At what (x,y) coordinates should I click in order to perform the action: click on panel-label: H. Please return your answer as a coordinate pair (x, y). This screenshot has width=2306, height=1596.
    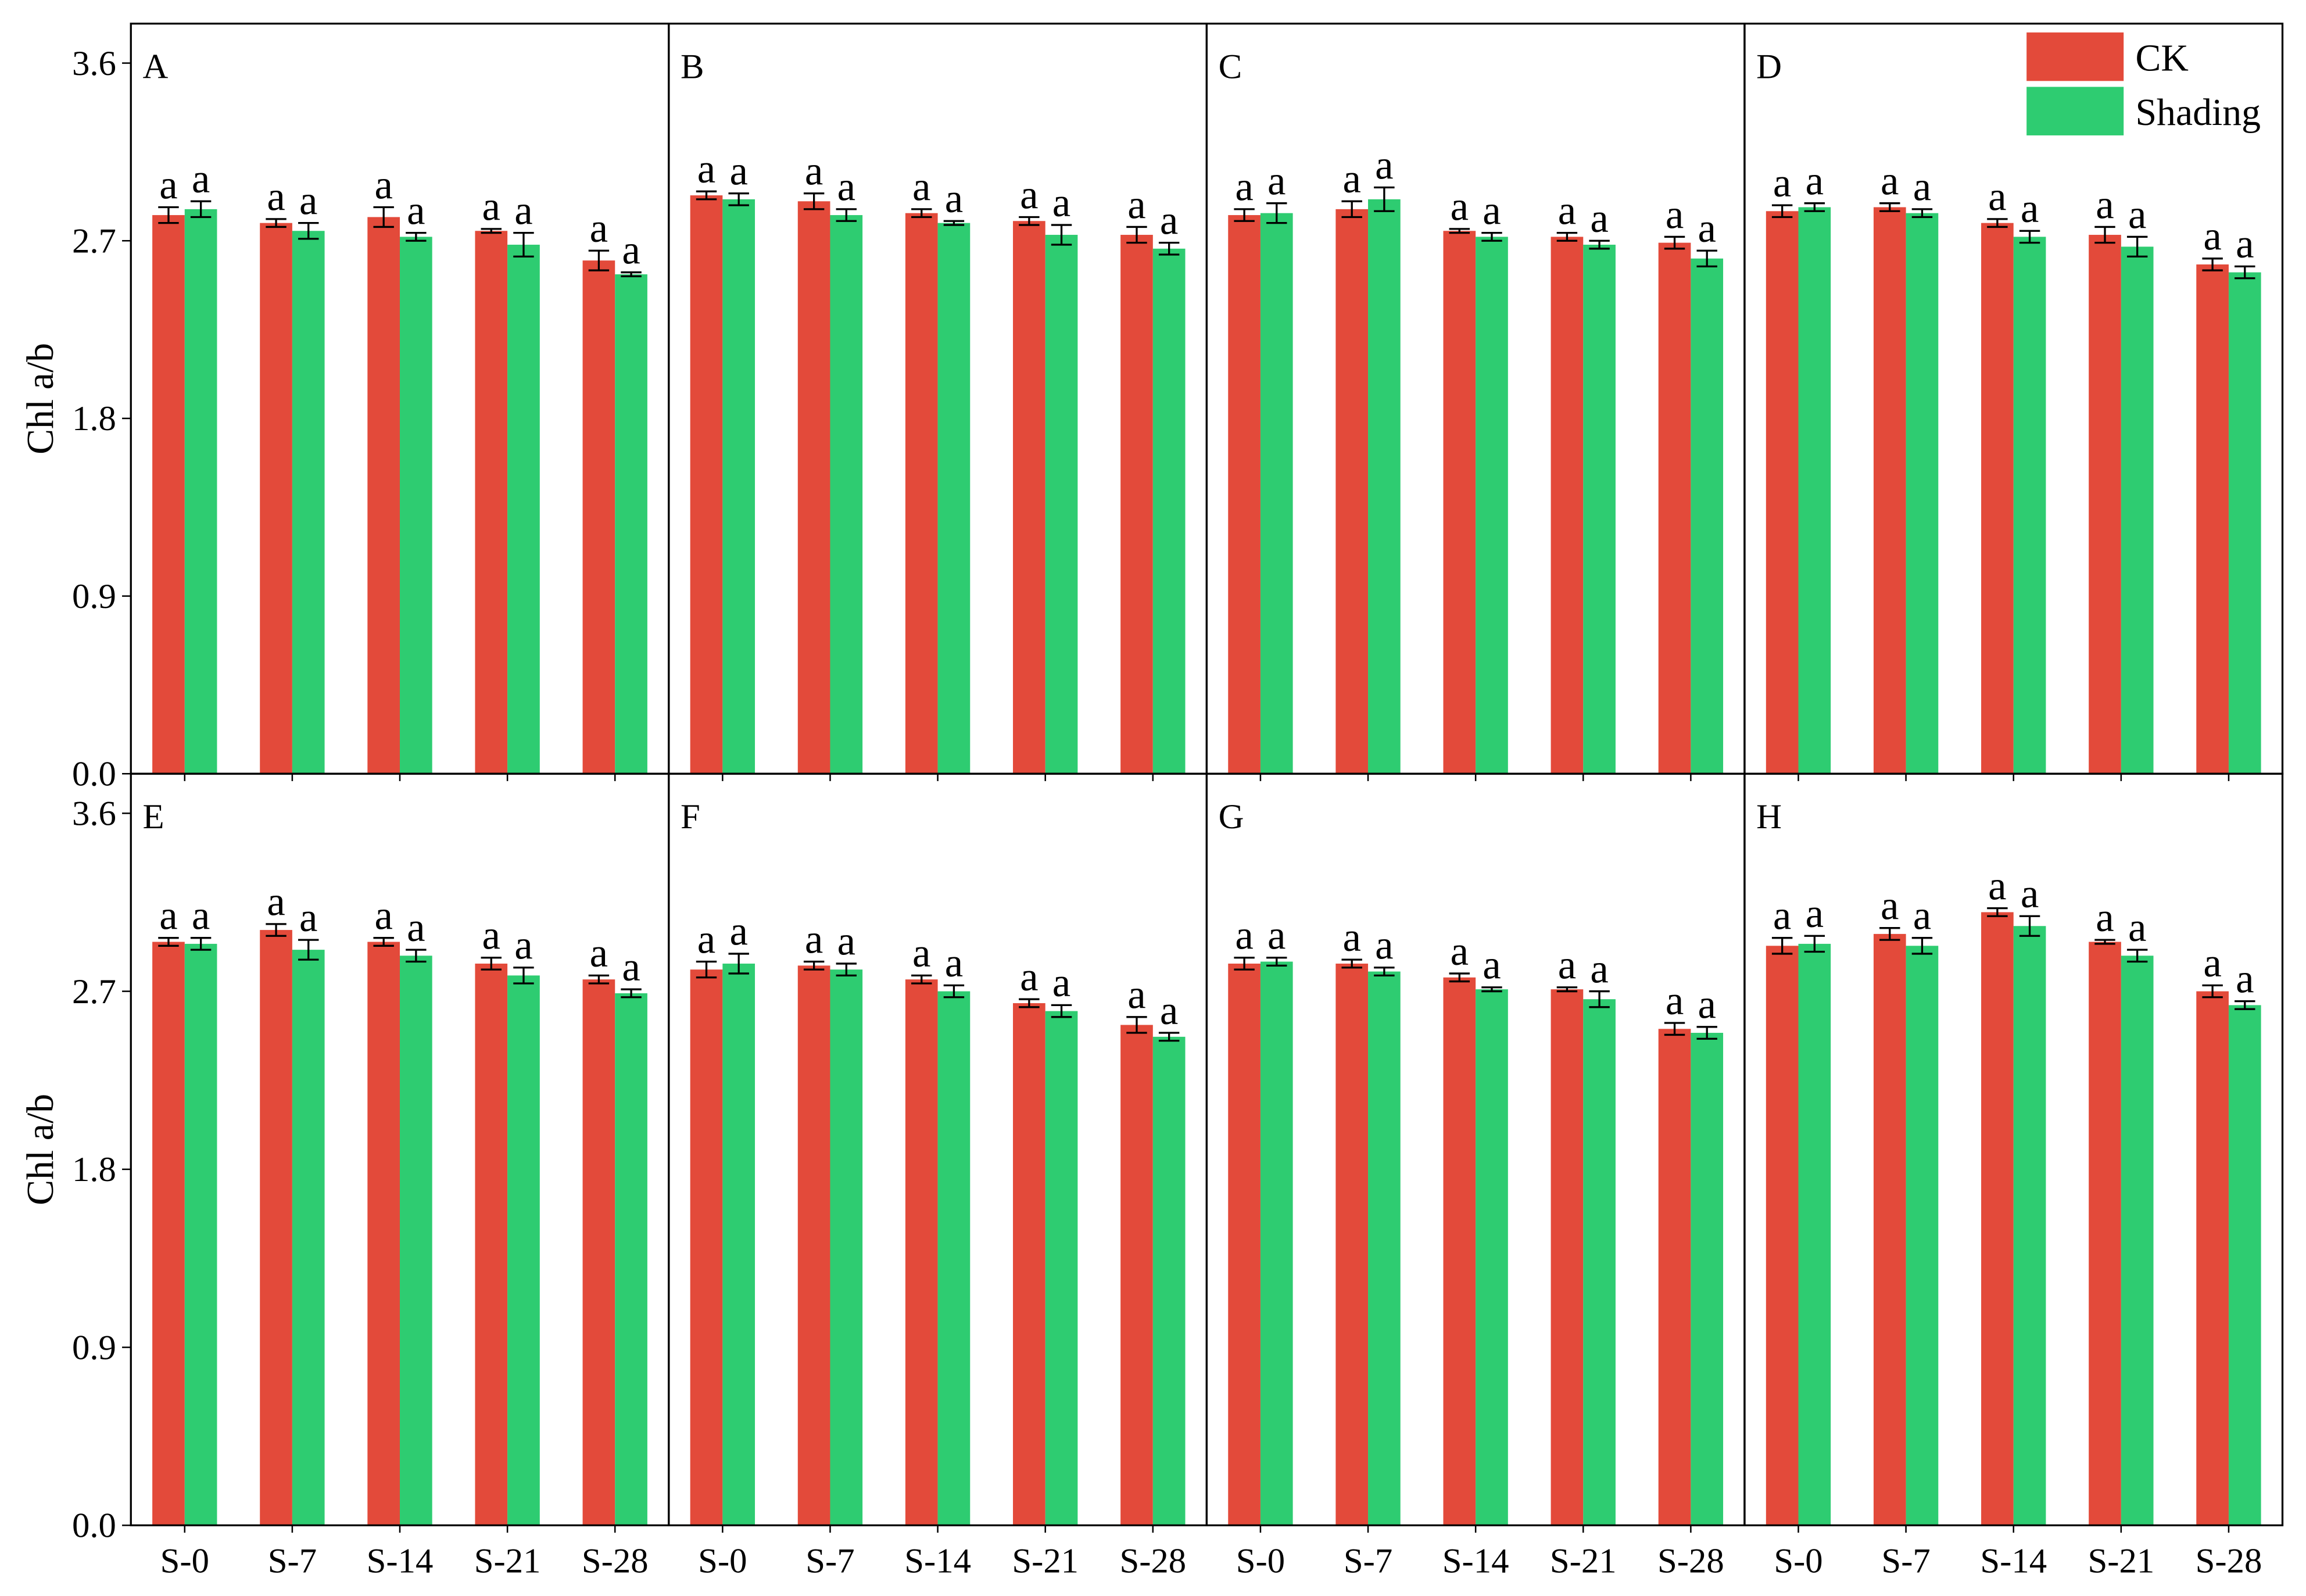
    Looking at the image, I should click on (1769, 816).